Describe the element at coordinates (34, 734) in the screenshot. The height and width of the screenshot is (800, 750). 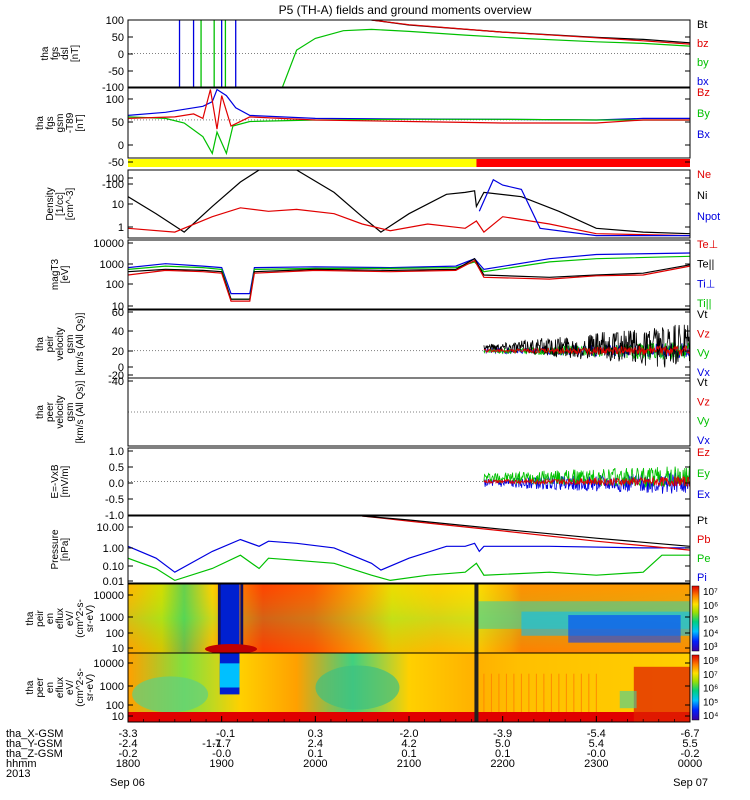
I see `time-row-label-0: tha_X-GSM` at that location.